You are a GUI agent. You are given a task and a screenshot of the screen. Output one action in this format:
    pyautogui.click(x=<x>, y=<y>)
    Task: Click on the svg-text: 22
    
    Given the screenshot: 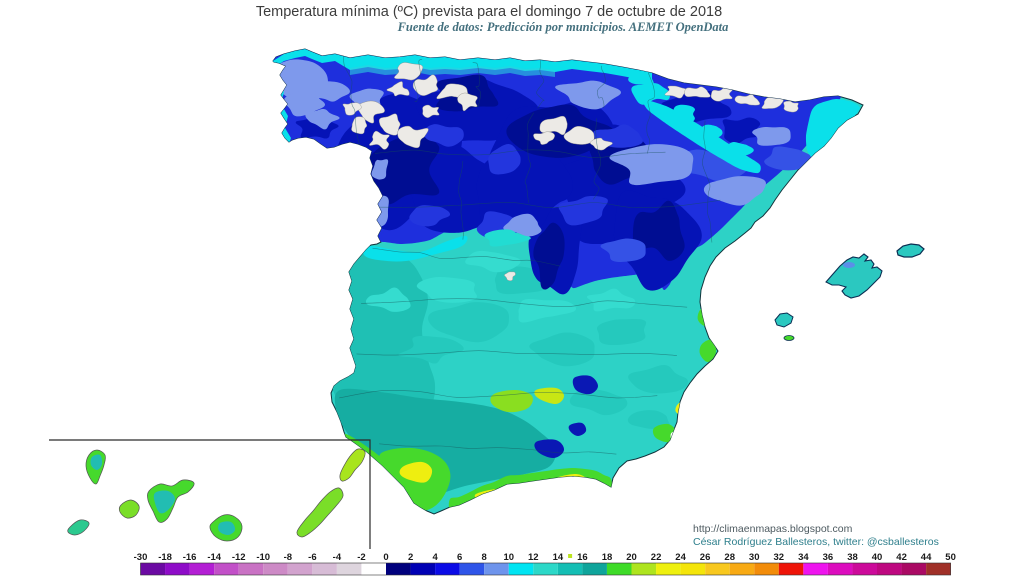 What is the action you would take?
    pyautogui.click(x=656, y=557)
    